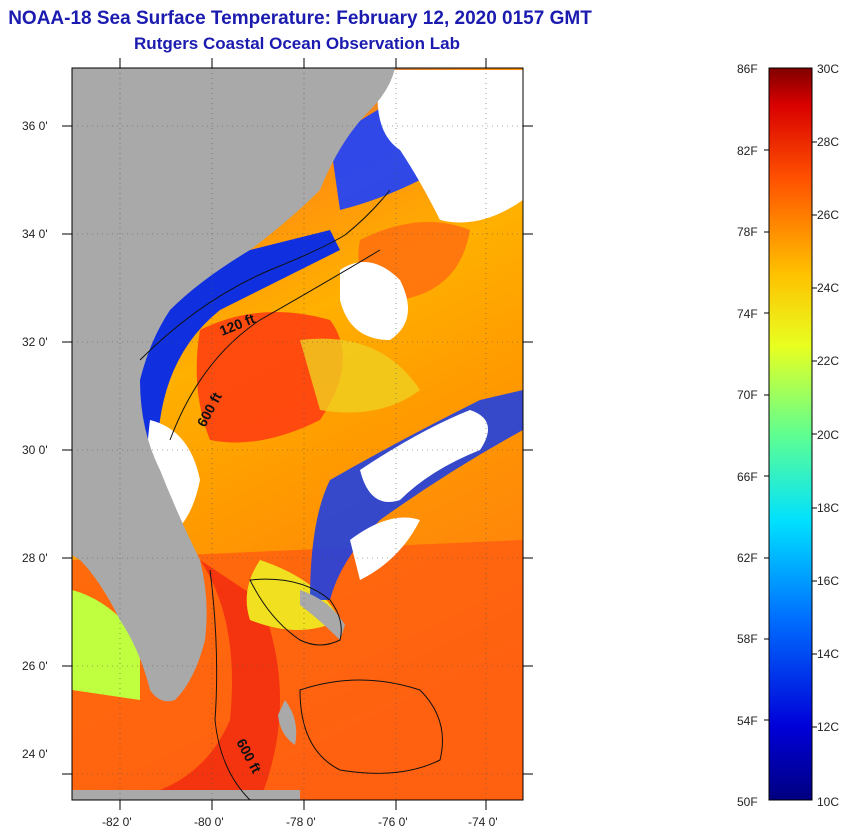 The image size is (849, 832). I want to click on colorbar-c-30: 30C, so click(828, 69).